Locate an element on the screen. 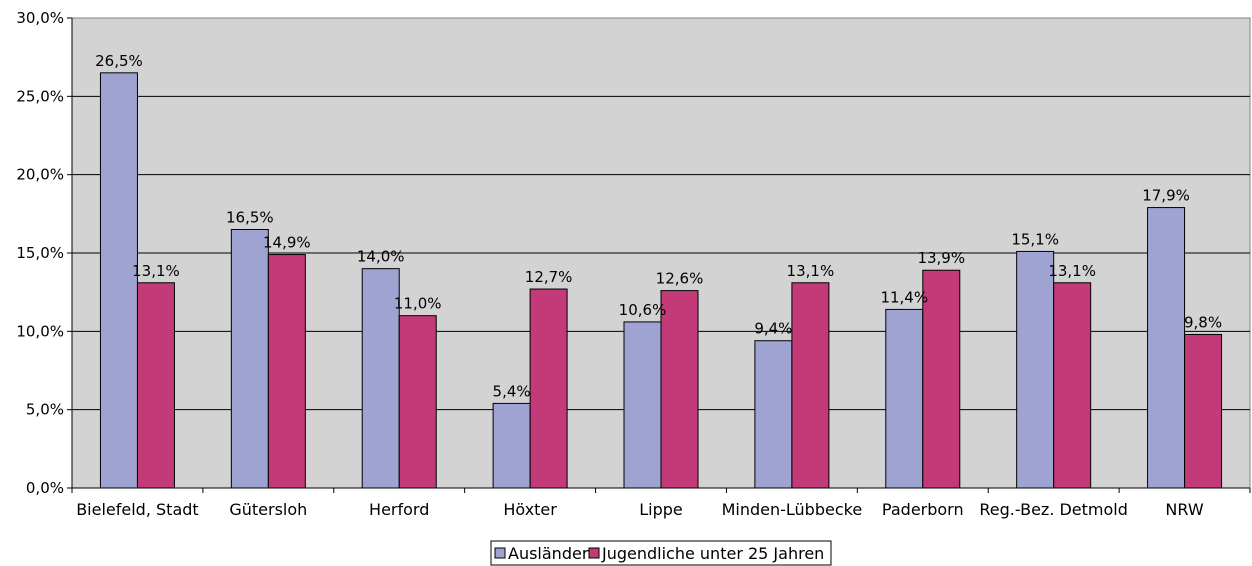 This screenshot has height=566, width=1252. legend: Ausländer Jugendliche unter 25 Jahren is located at coordinates (661, 553).